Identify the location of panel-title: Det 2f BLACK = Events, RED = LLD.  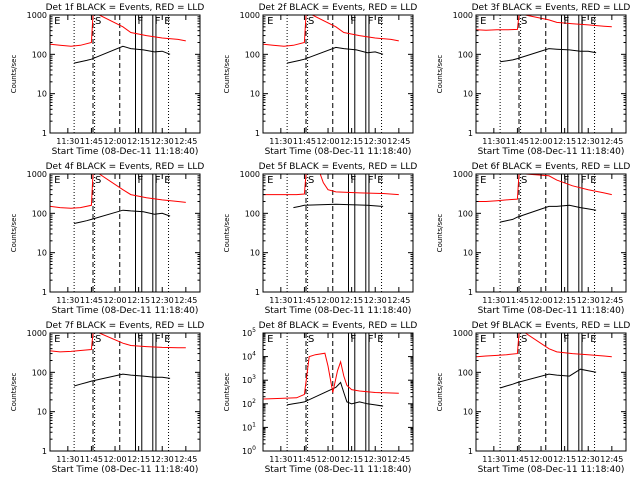
(338, 8).